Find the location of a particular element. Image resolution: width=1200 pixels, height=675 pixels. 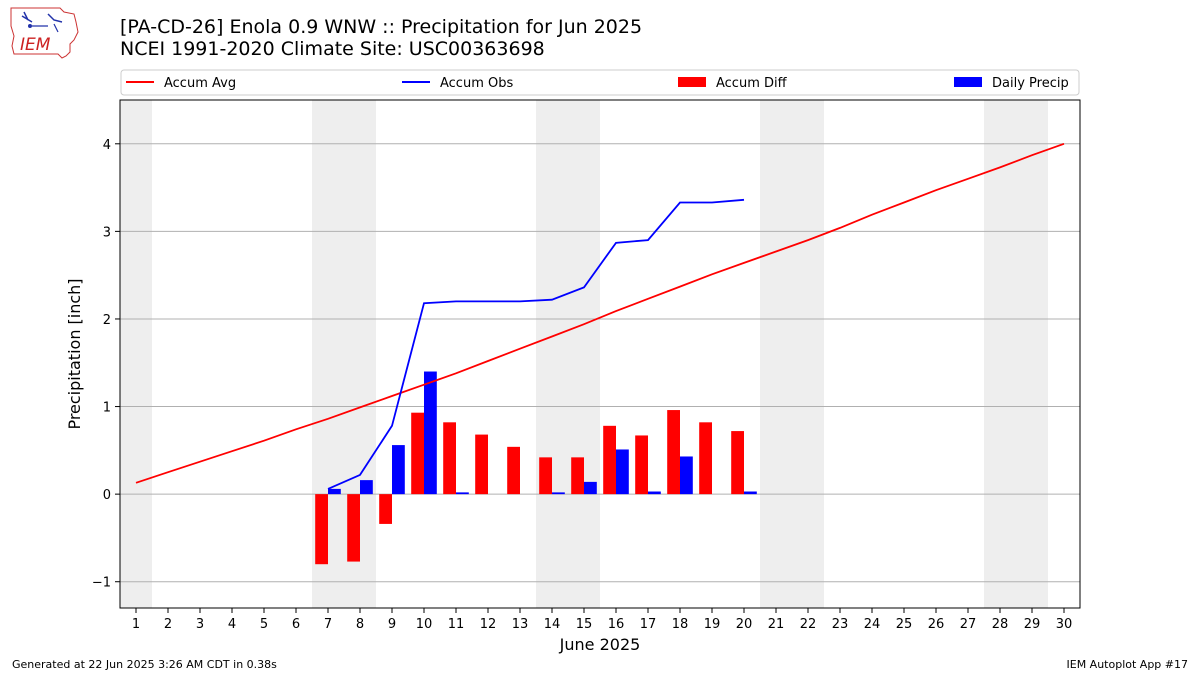

x-tick-label: 23 is located at coordinates (840, 624).